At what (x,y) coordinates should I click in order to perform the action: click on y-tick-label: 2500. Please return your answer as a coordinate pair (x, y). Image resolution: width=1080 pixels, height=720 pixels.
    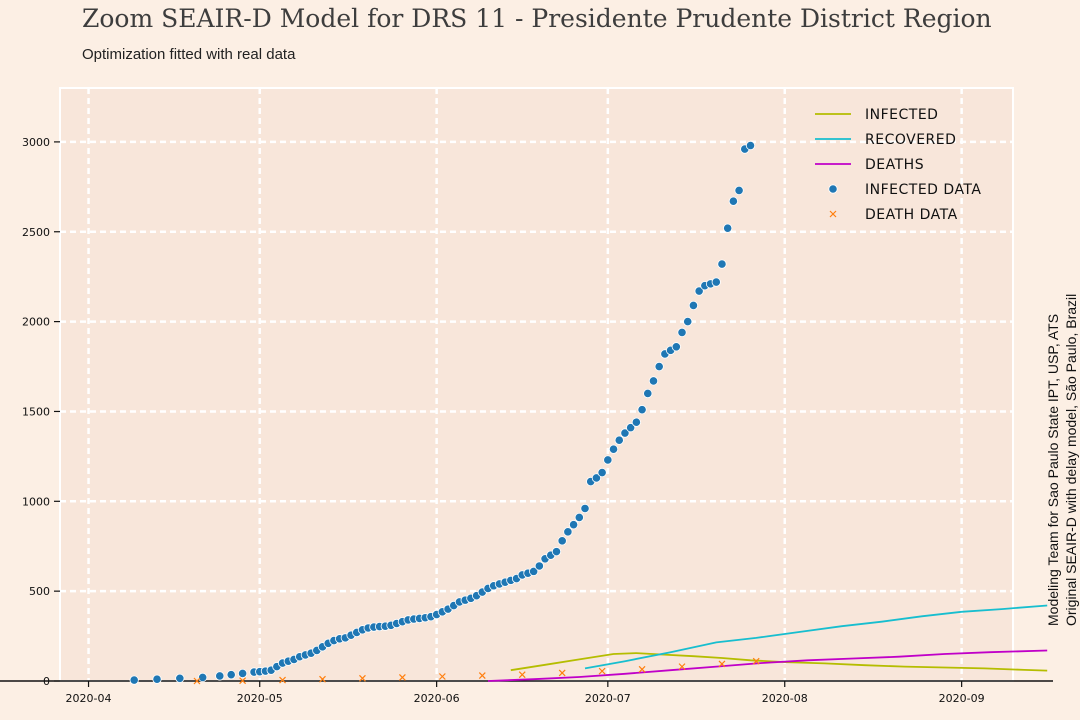
    Looking at the image, I should click on (36, 232).